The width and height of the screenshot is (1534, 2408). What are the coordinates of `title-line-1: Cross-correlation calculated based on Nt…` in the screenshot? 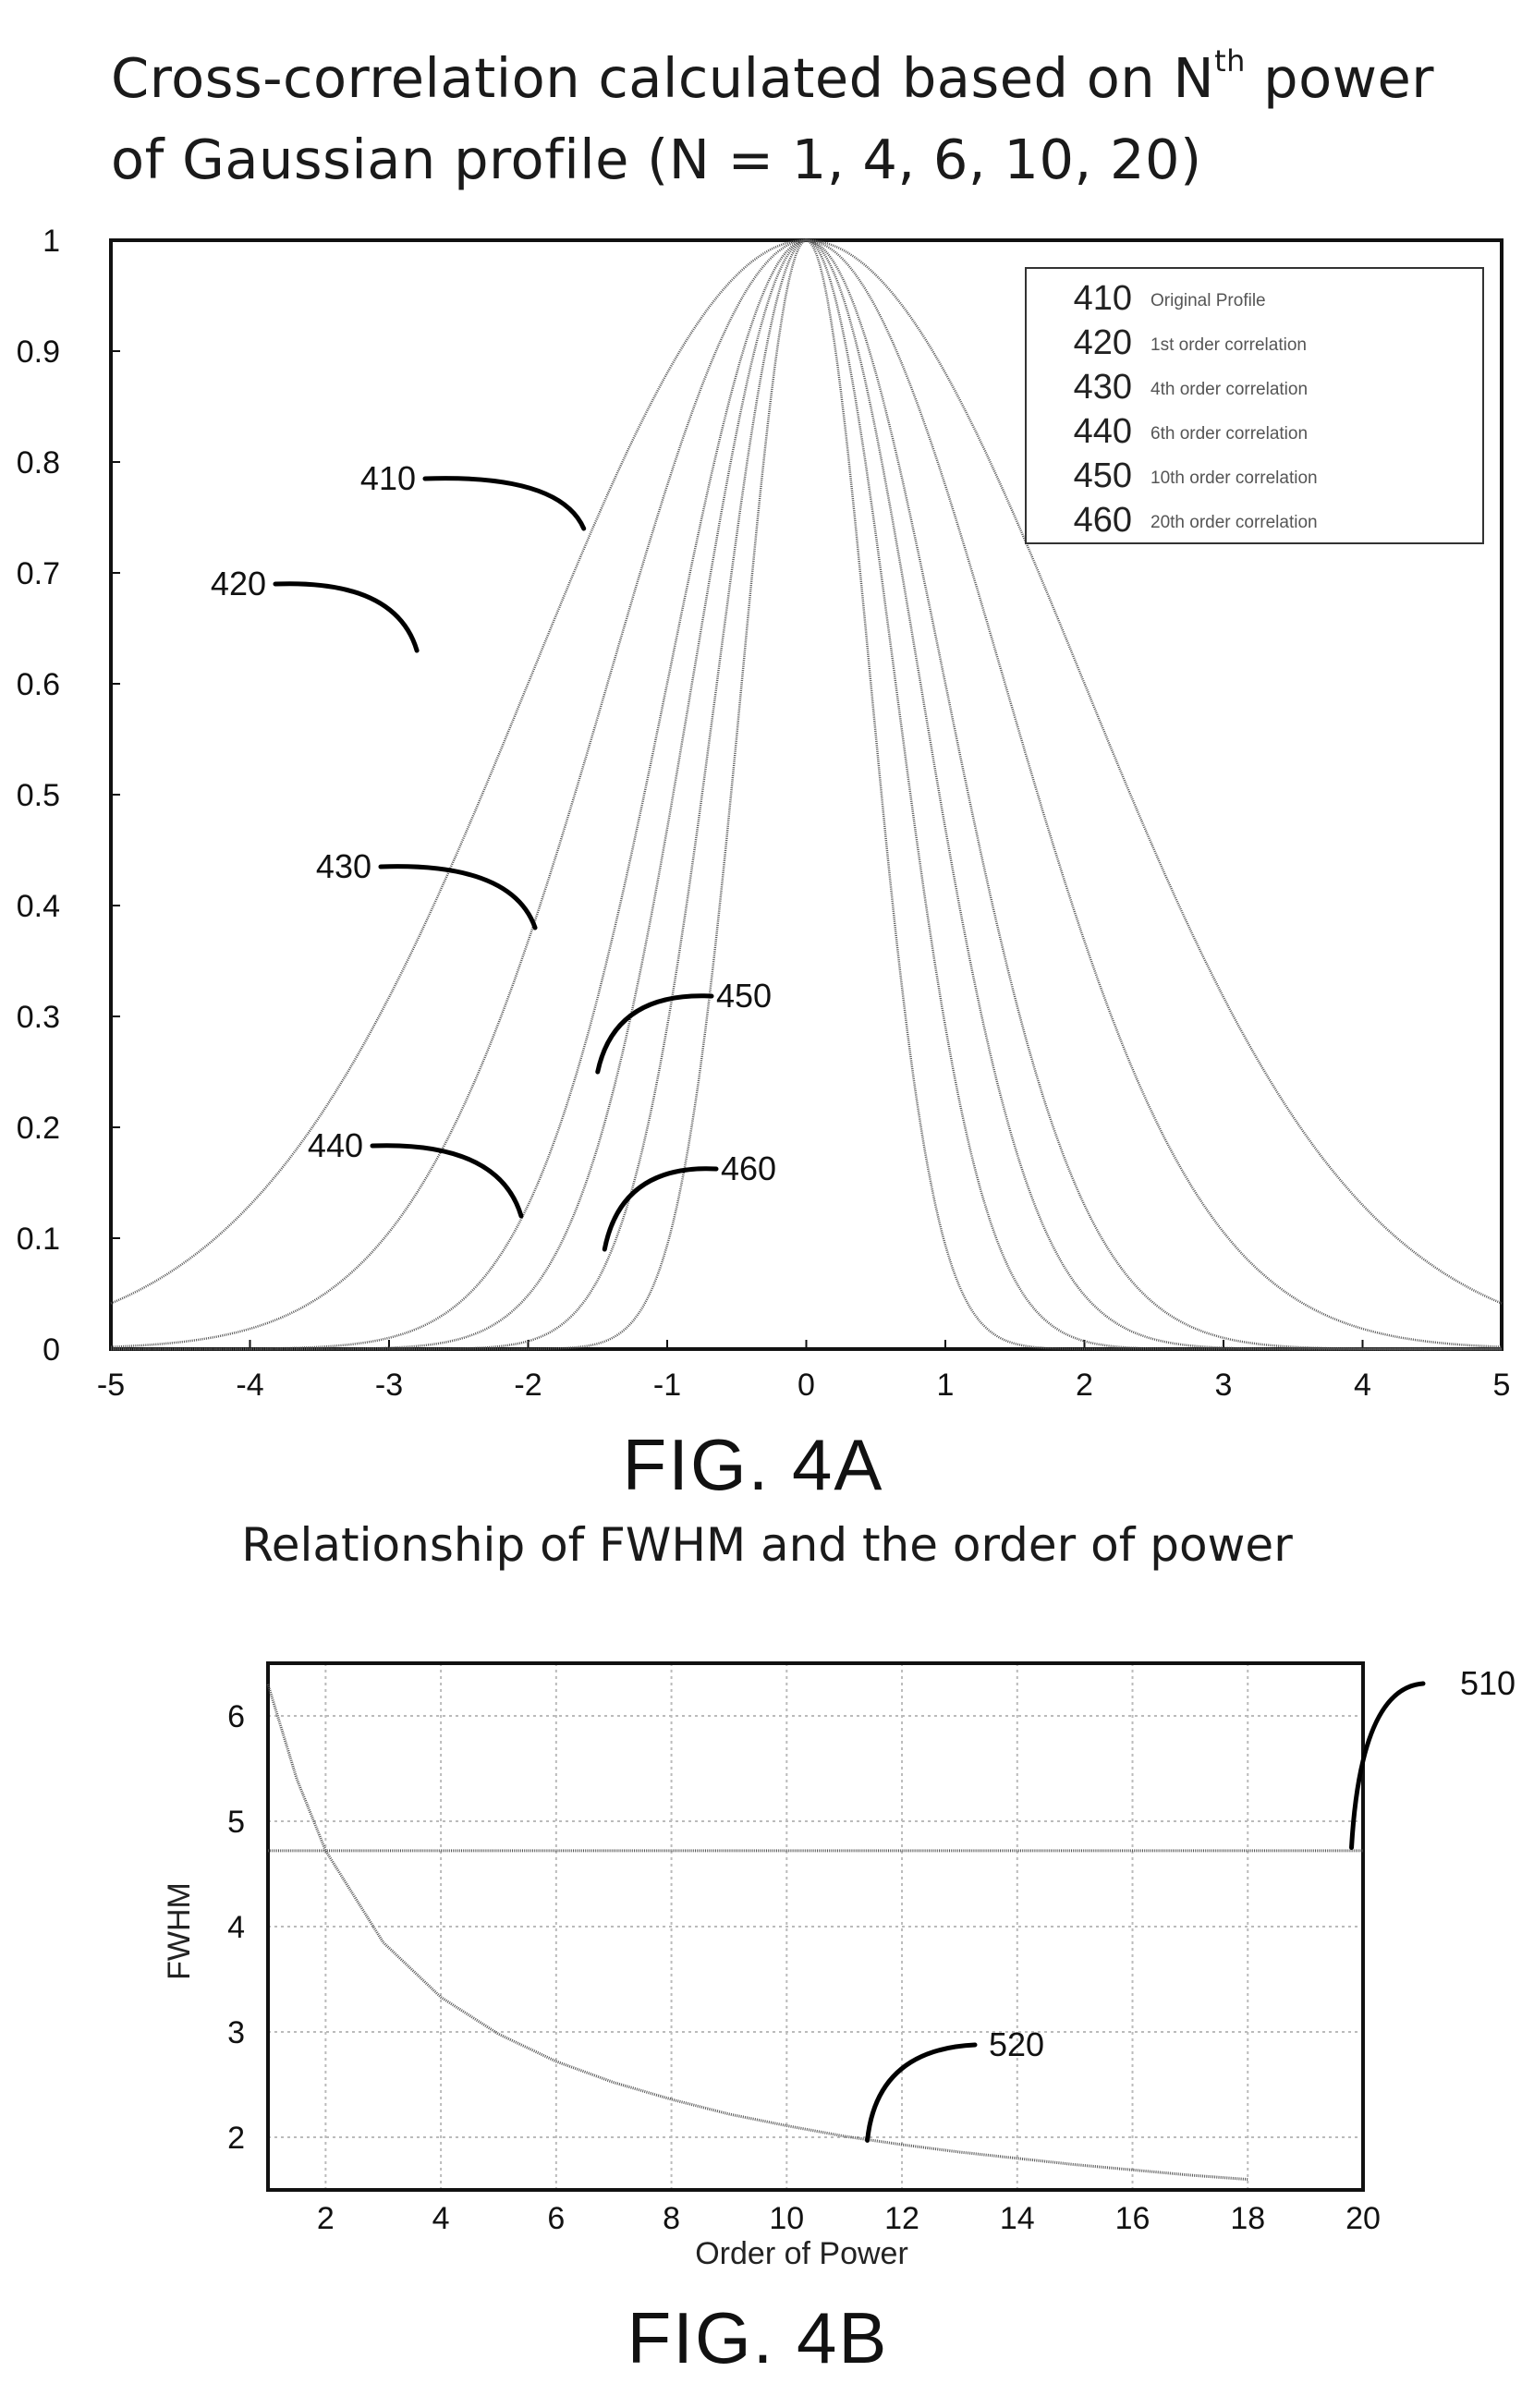 It's located at (804, 69).